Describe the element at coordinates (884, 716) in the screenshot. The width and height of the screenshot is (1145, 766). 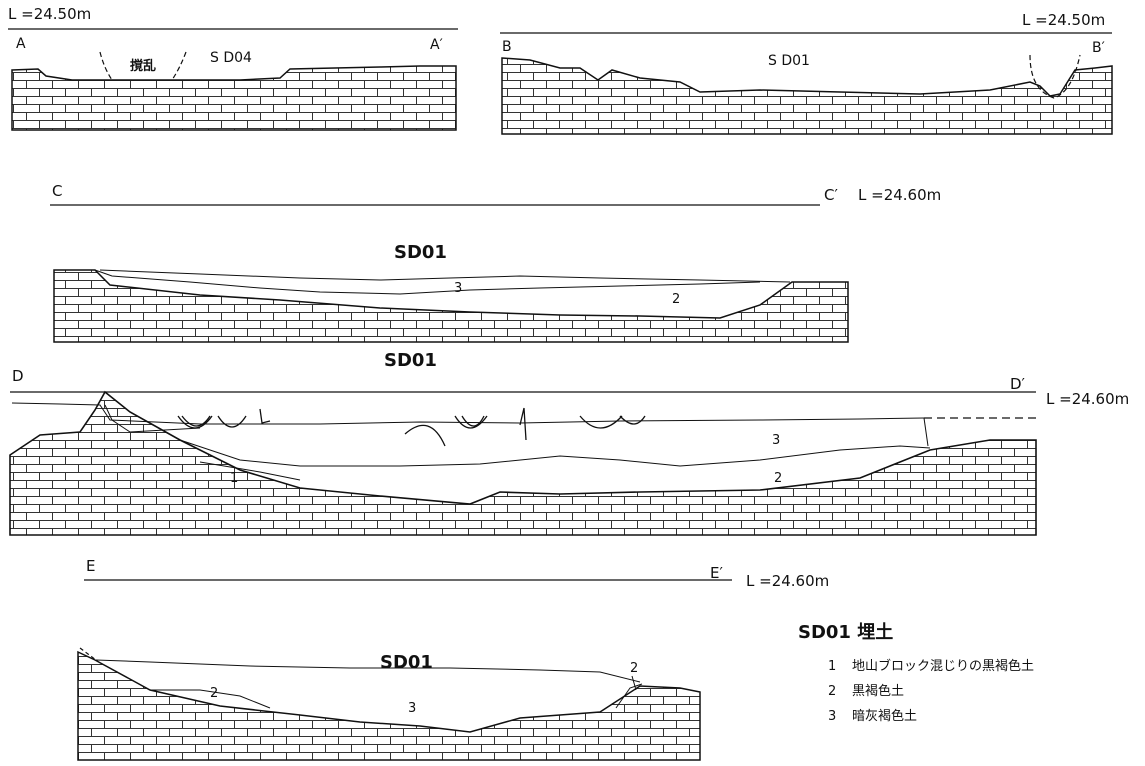
I see `legend-item-3-text: 暗灰褐色土` at that location.